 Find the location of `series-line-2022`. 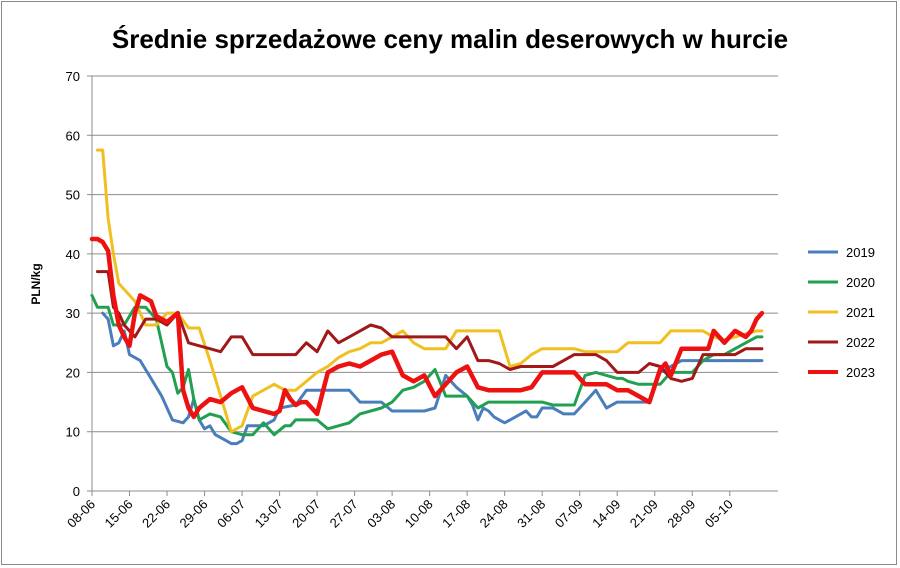

series-line-2022 is located at coordinates (429, 326).